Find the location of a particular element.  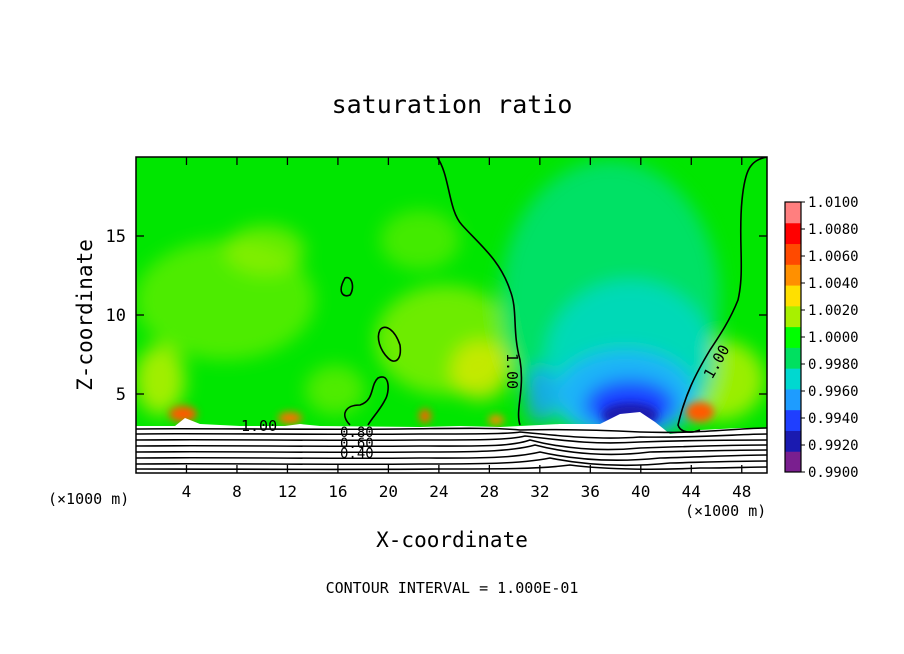

y-tick-label: 15 is located at coordinates (116, 237).